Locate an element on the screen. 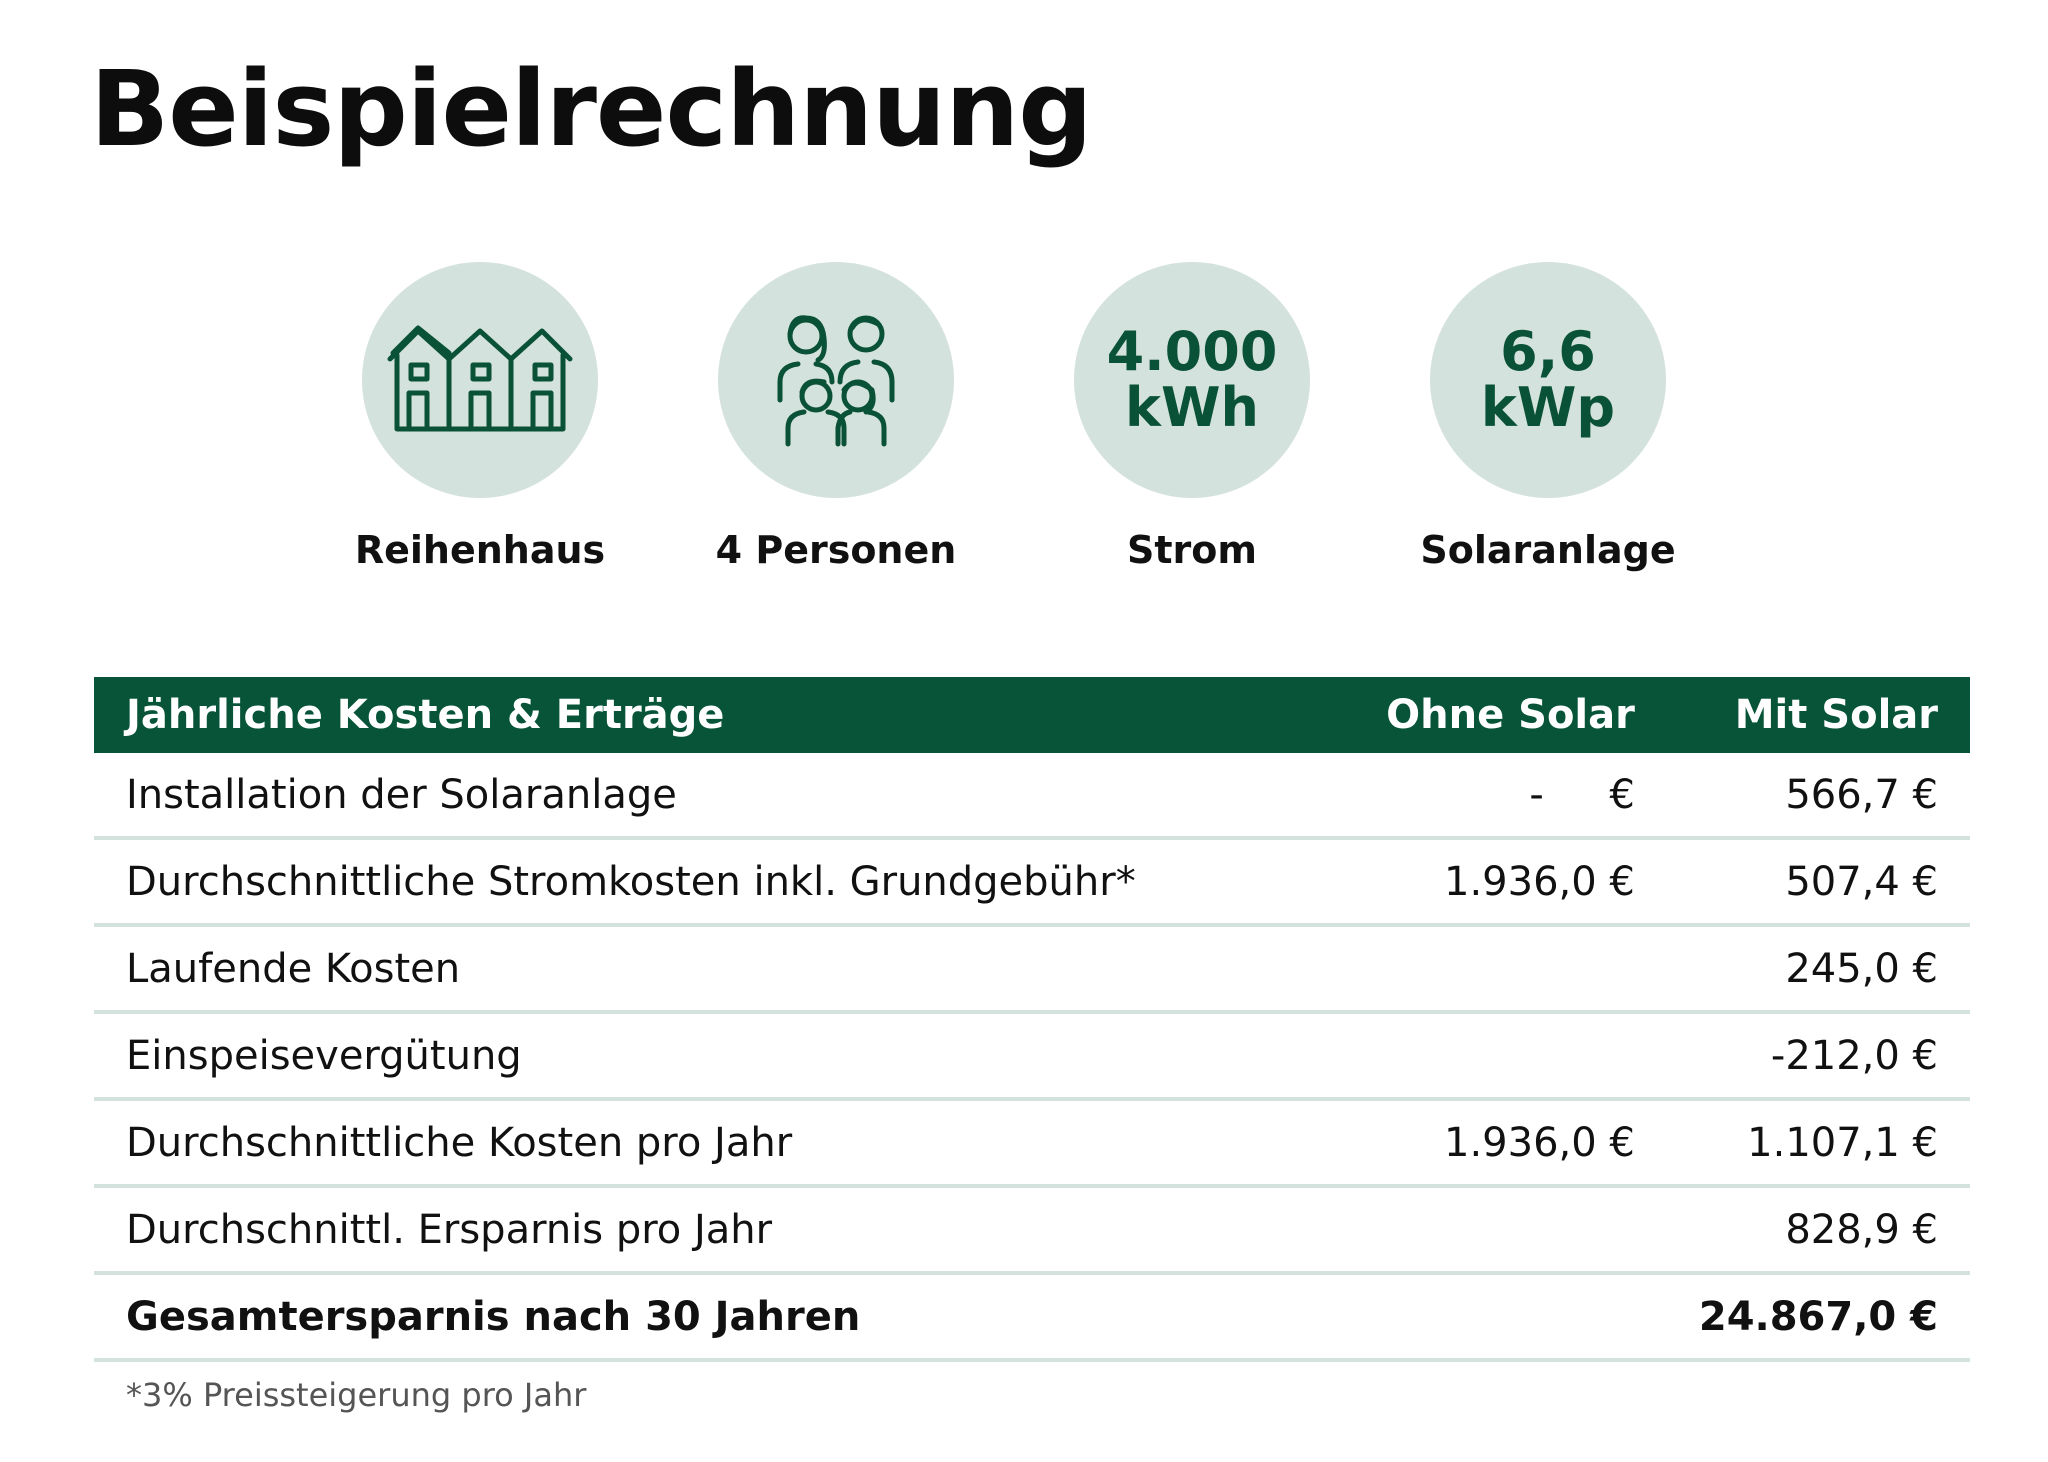  row-label: Installation der Solaranlage is located at coordinates (690, 796).